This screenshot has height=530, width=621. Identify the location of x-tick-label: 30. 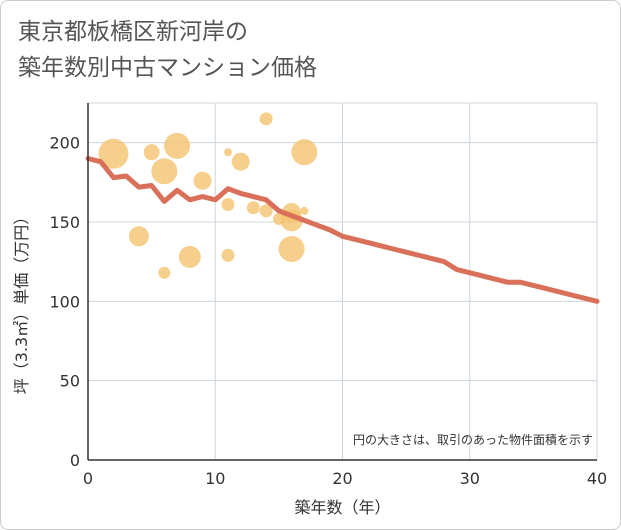
(470, 478).